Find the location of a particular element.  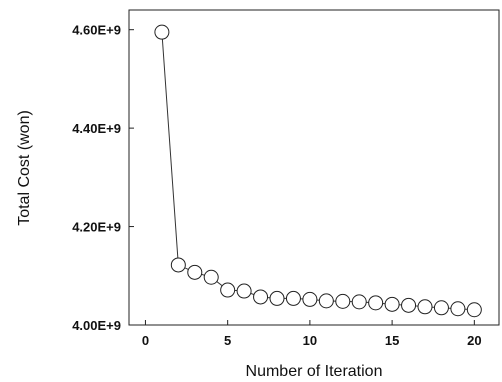

x-axis-ticks: 0 5 10 15 20 is located at coordinates (312, 334).